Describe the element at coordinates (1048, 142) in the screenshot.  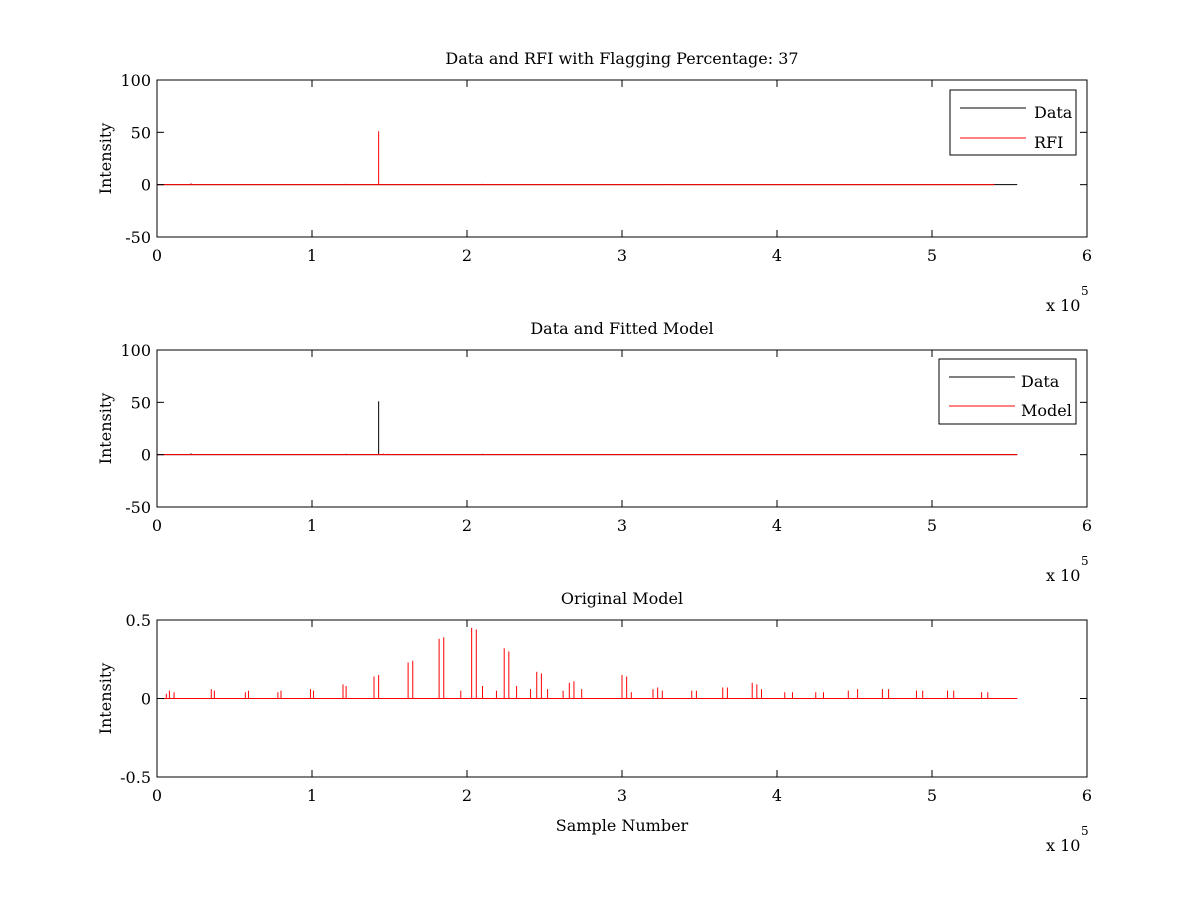
I see `legend-label-1: RFI` at that location.